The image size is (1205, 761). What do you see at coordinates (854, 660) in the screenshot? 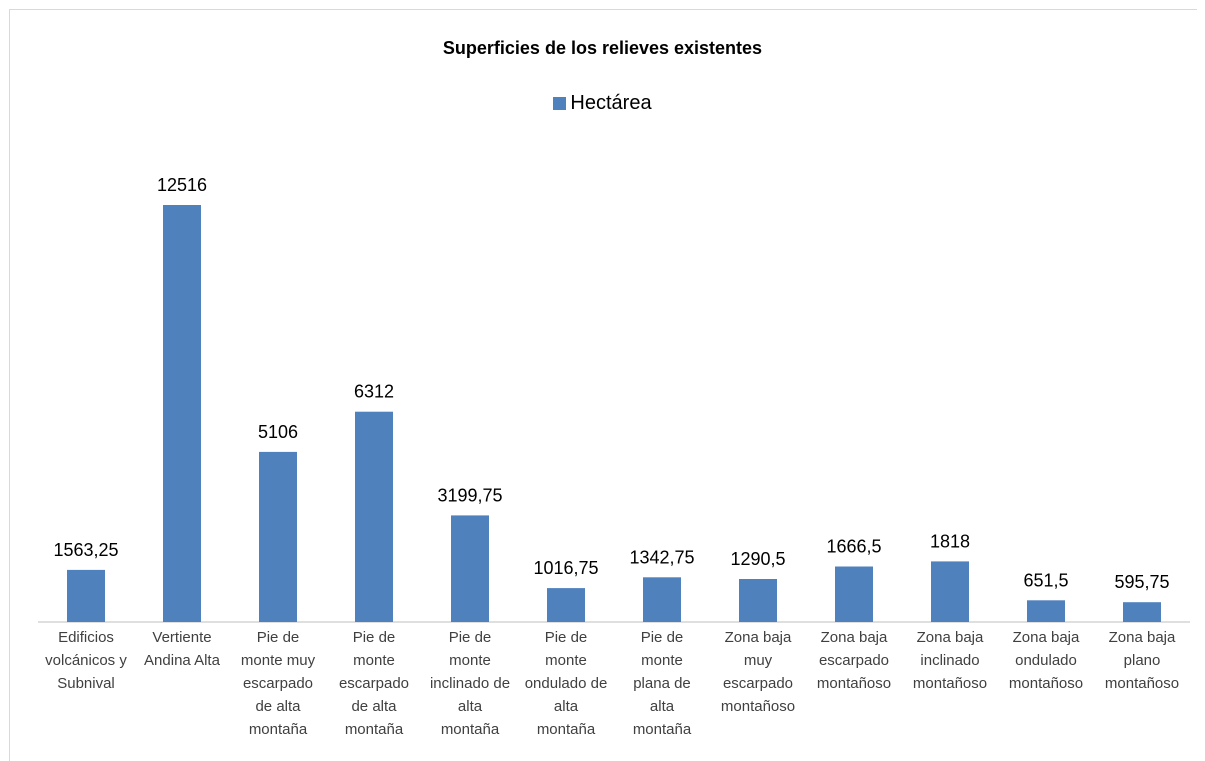
I see `x-tick-label: Zona baja escarpado montañoso` at bounding box center [854, 660].